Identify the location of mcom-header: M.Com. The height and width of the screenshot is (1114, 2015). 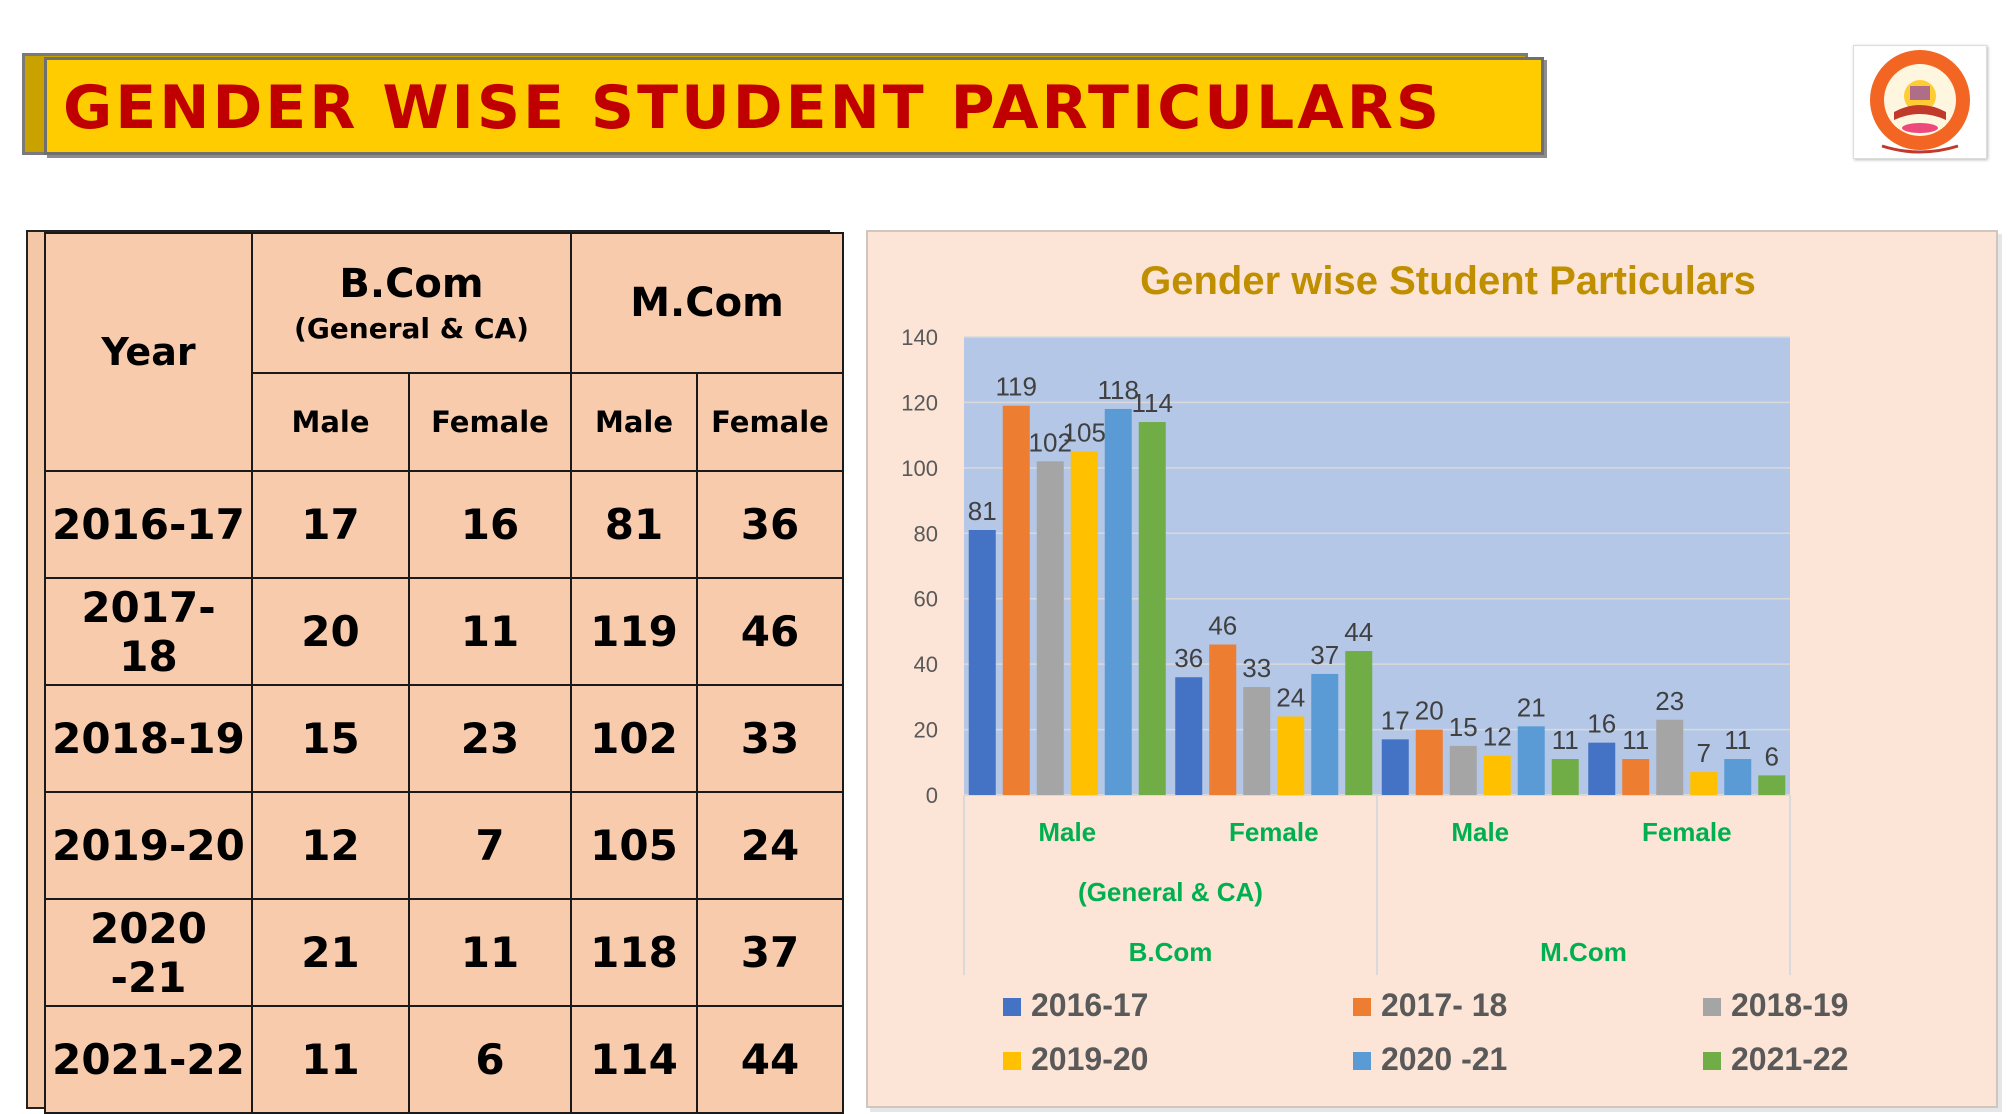
(707, 303).